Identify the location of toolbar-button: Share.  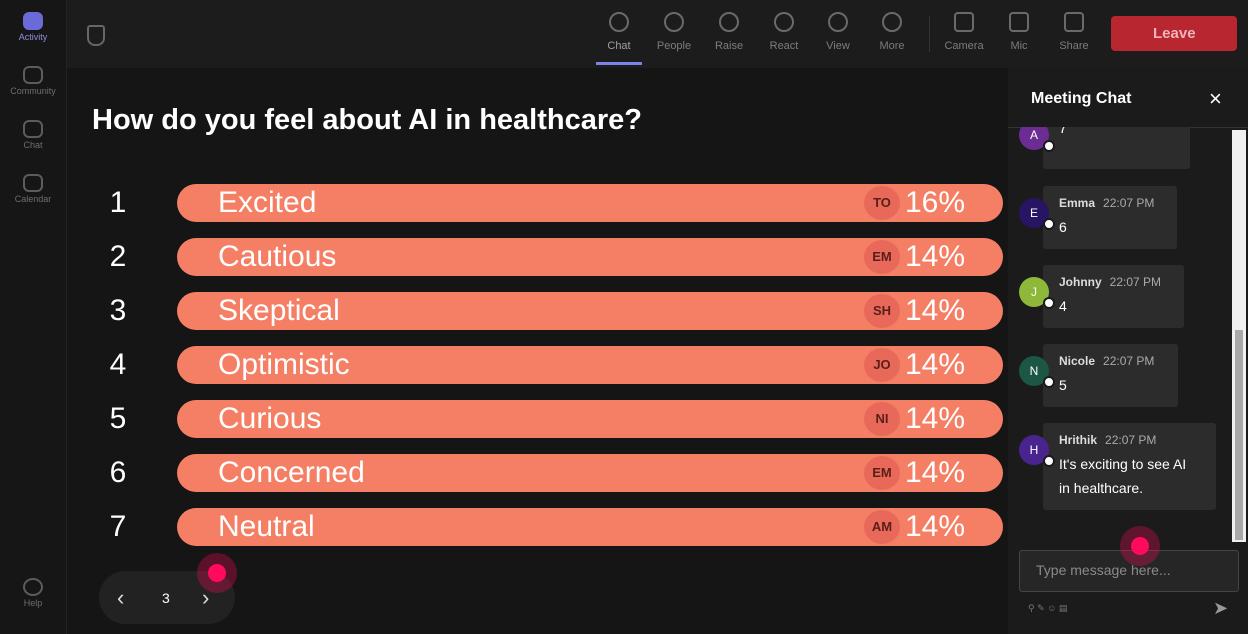
(1074, 32).